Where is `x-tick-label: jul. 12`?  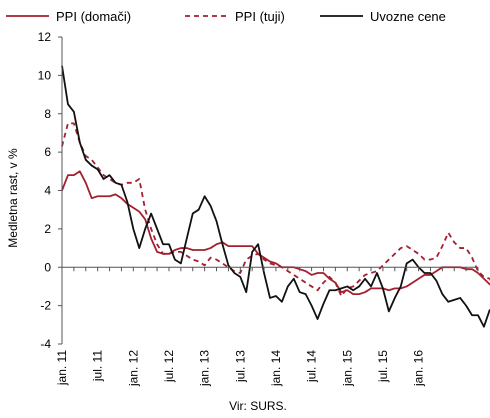
x-tick-label: jul. 12 is located at coordinates (169, 366).